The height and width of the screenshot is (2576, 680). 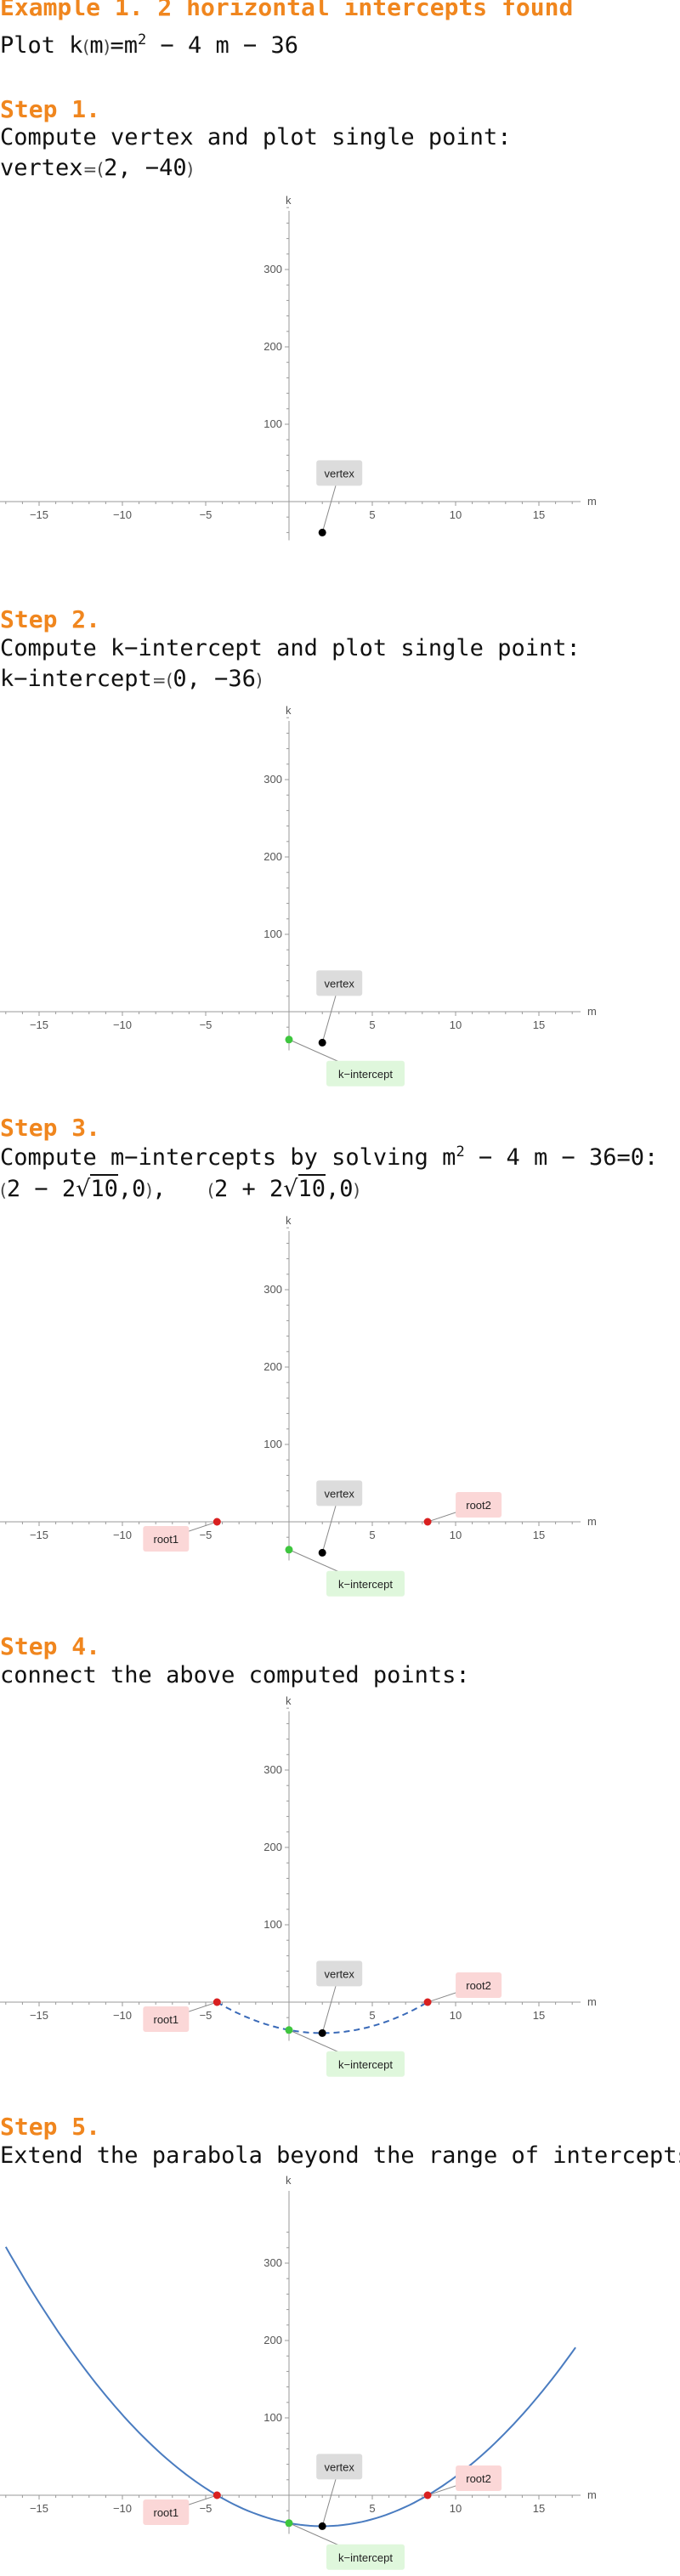 What do you see at coordinates (50, 1646) in the screenshot?
I see `step4-heading: Step 4.` at bounding box center [50, 1646].